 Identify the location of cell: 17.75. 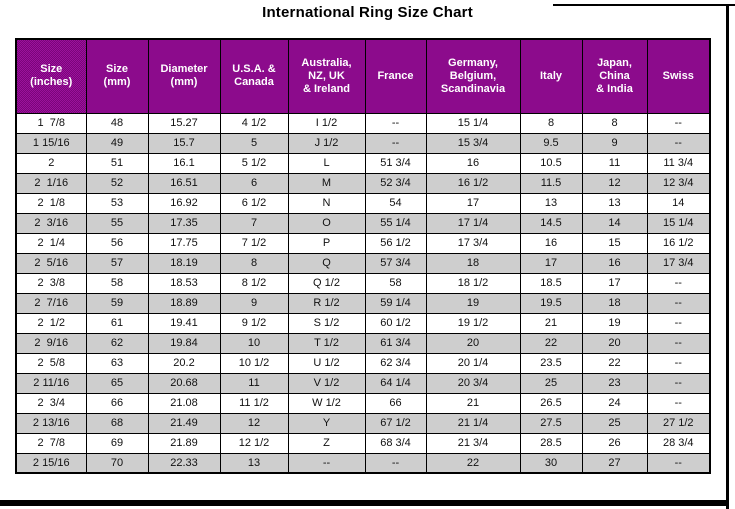
(184, 243).